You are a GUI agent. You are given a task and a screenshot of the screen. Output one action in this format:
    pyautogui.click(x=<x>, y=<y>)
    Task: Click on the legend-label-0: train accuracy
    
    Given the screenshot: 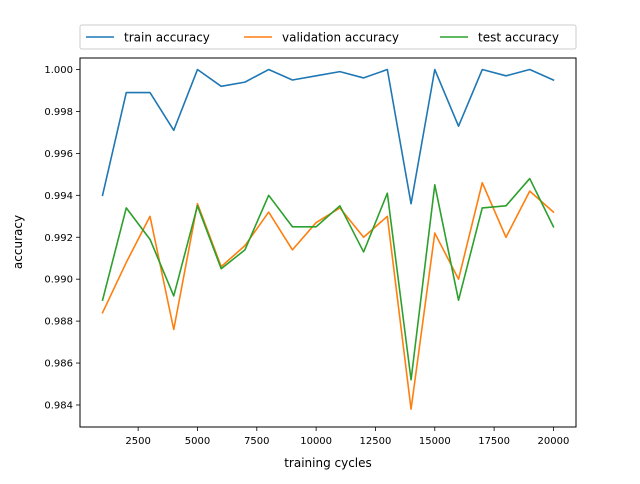 What is the action you would take?
    pyautogui.click(x=167, y=38)
    